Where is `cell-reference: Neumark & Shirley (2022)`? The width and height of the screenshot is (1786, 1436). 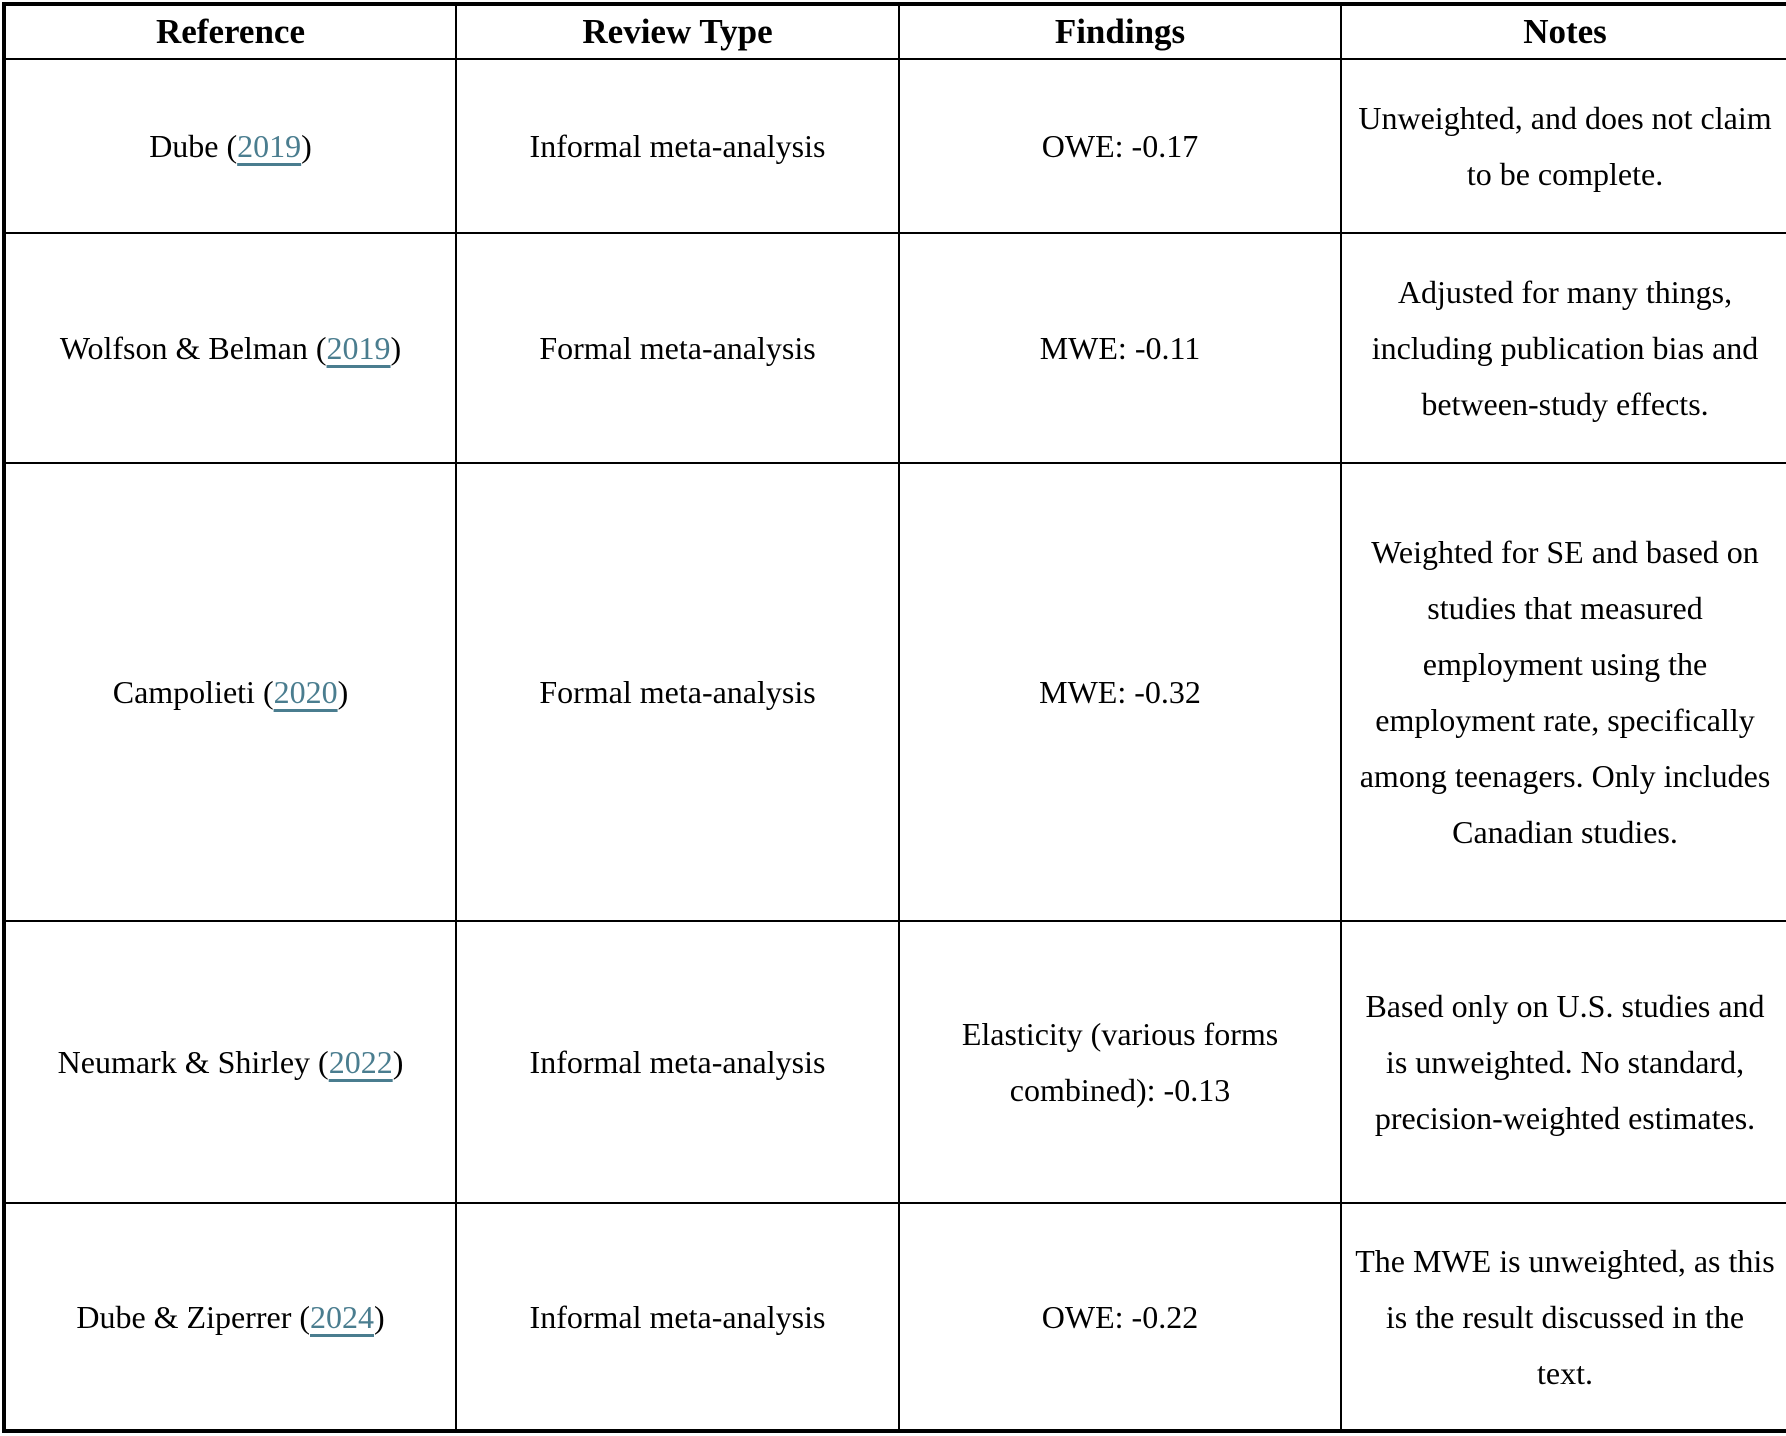
cell-reference: Neumark & Shirley (2022) is located at coordinates (230, 1062).